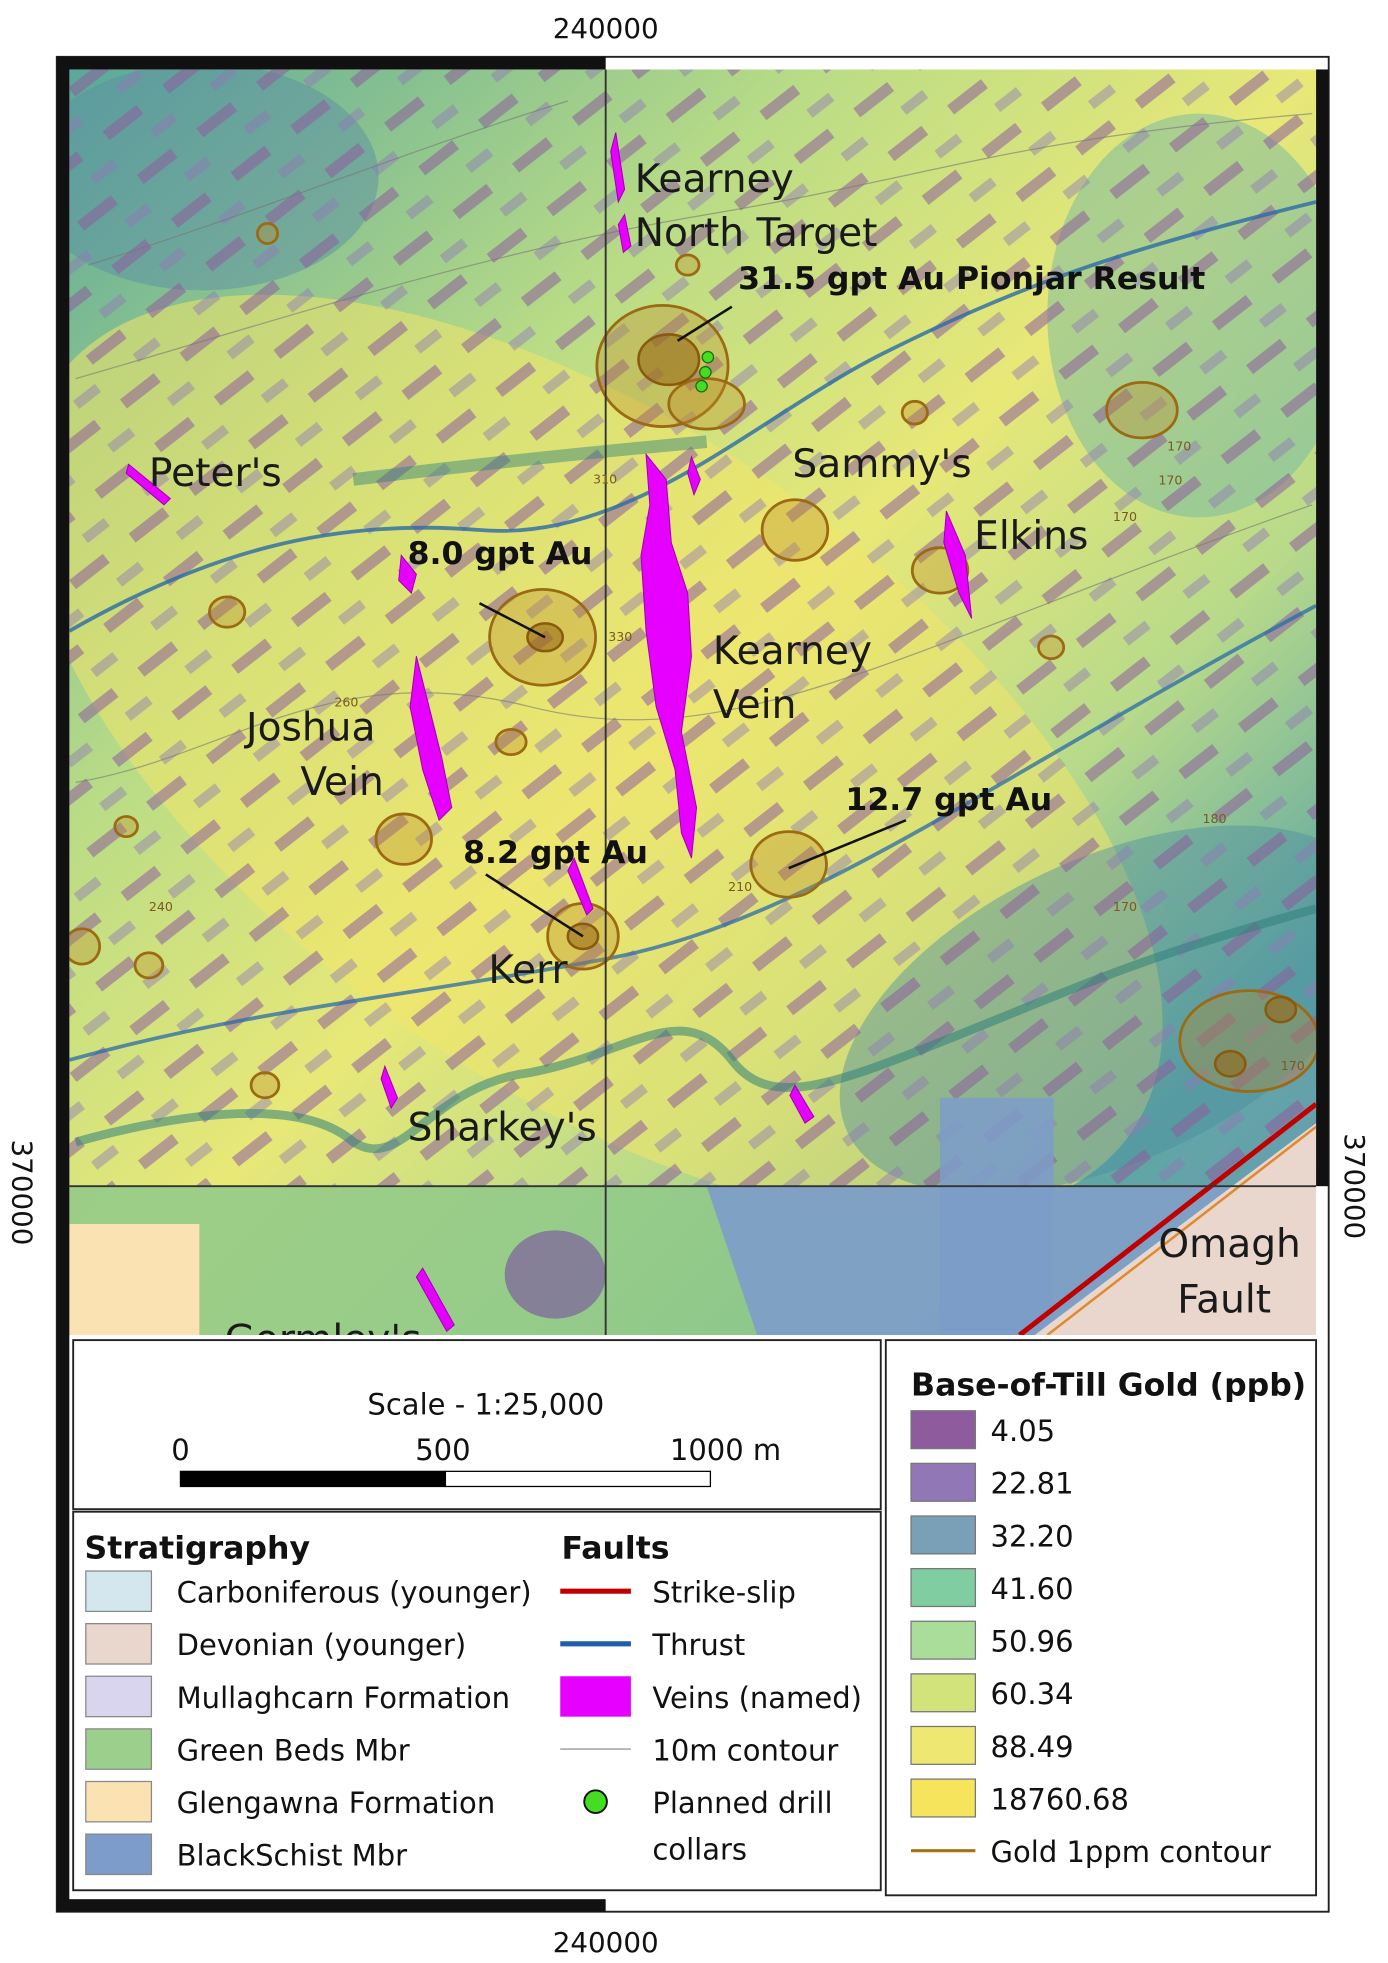  What do you see at coordinates (180, 1450) in the screenshot?
I see `scale-label: 0` at bounding box center [180, 1450].